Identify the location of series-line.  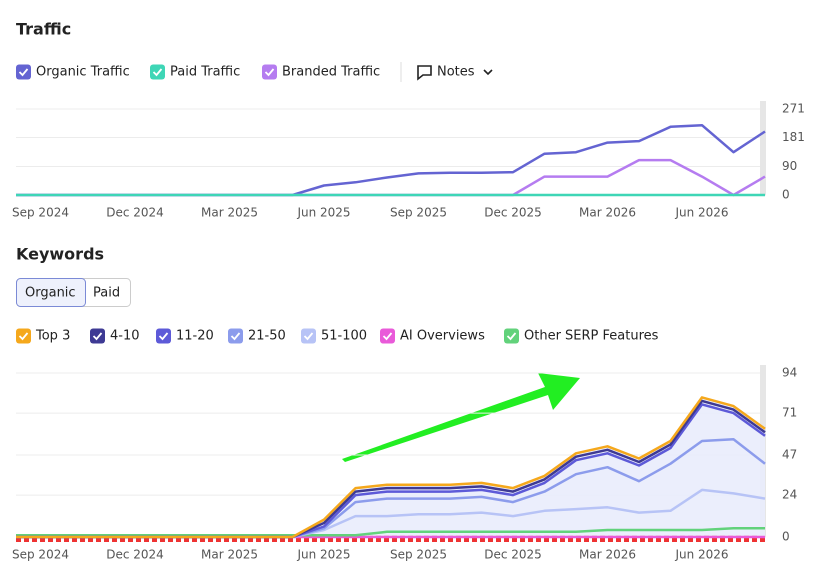
(390, 532).